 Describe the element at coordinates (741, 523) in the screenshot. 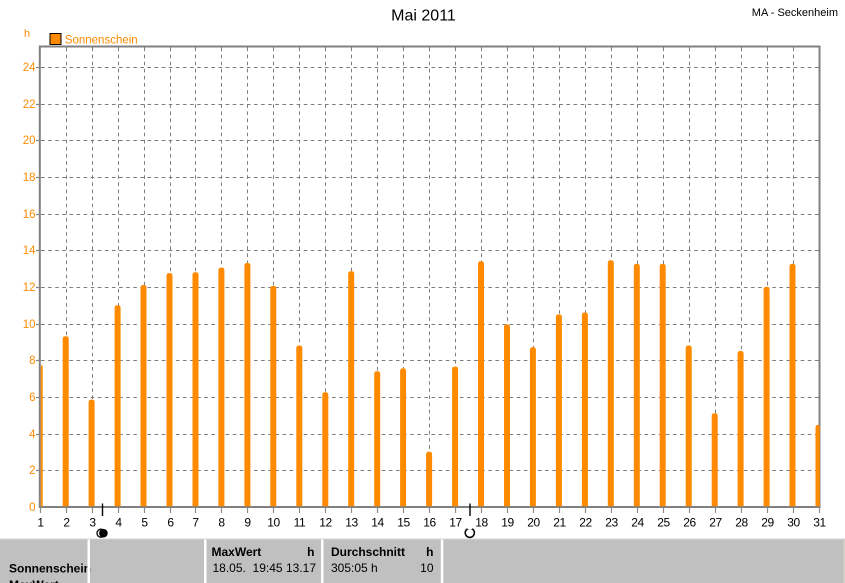

I see `svg-text: 28` at that location.